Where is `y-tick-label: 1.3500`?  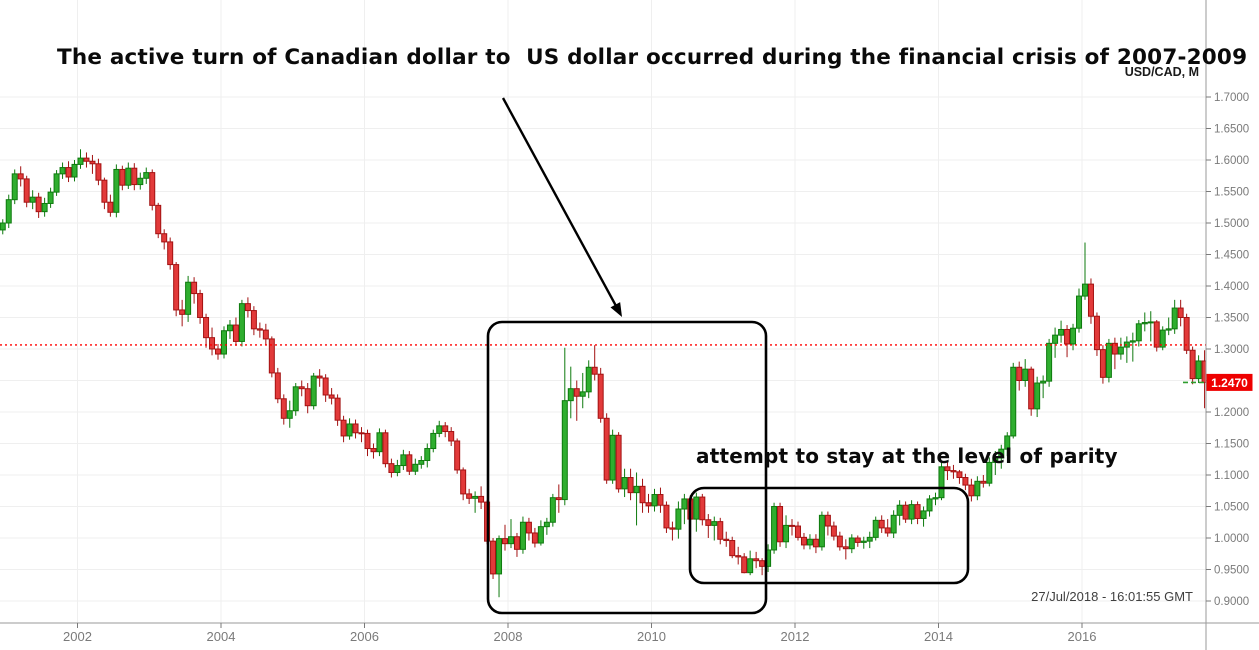 y-tick-label: 1.3500 is located at coordinates (1231, 319).